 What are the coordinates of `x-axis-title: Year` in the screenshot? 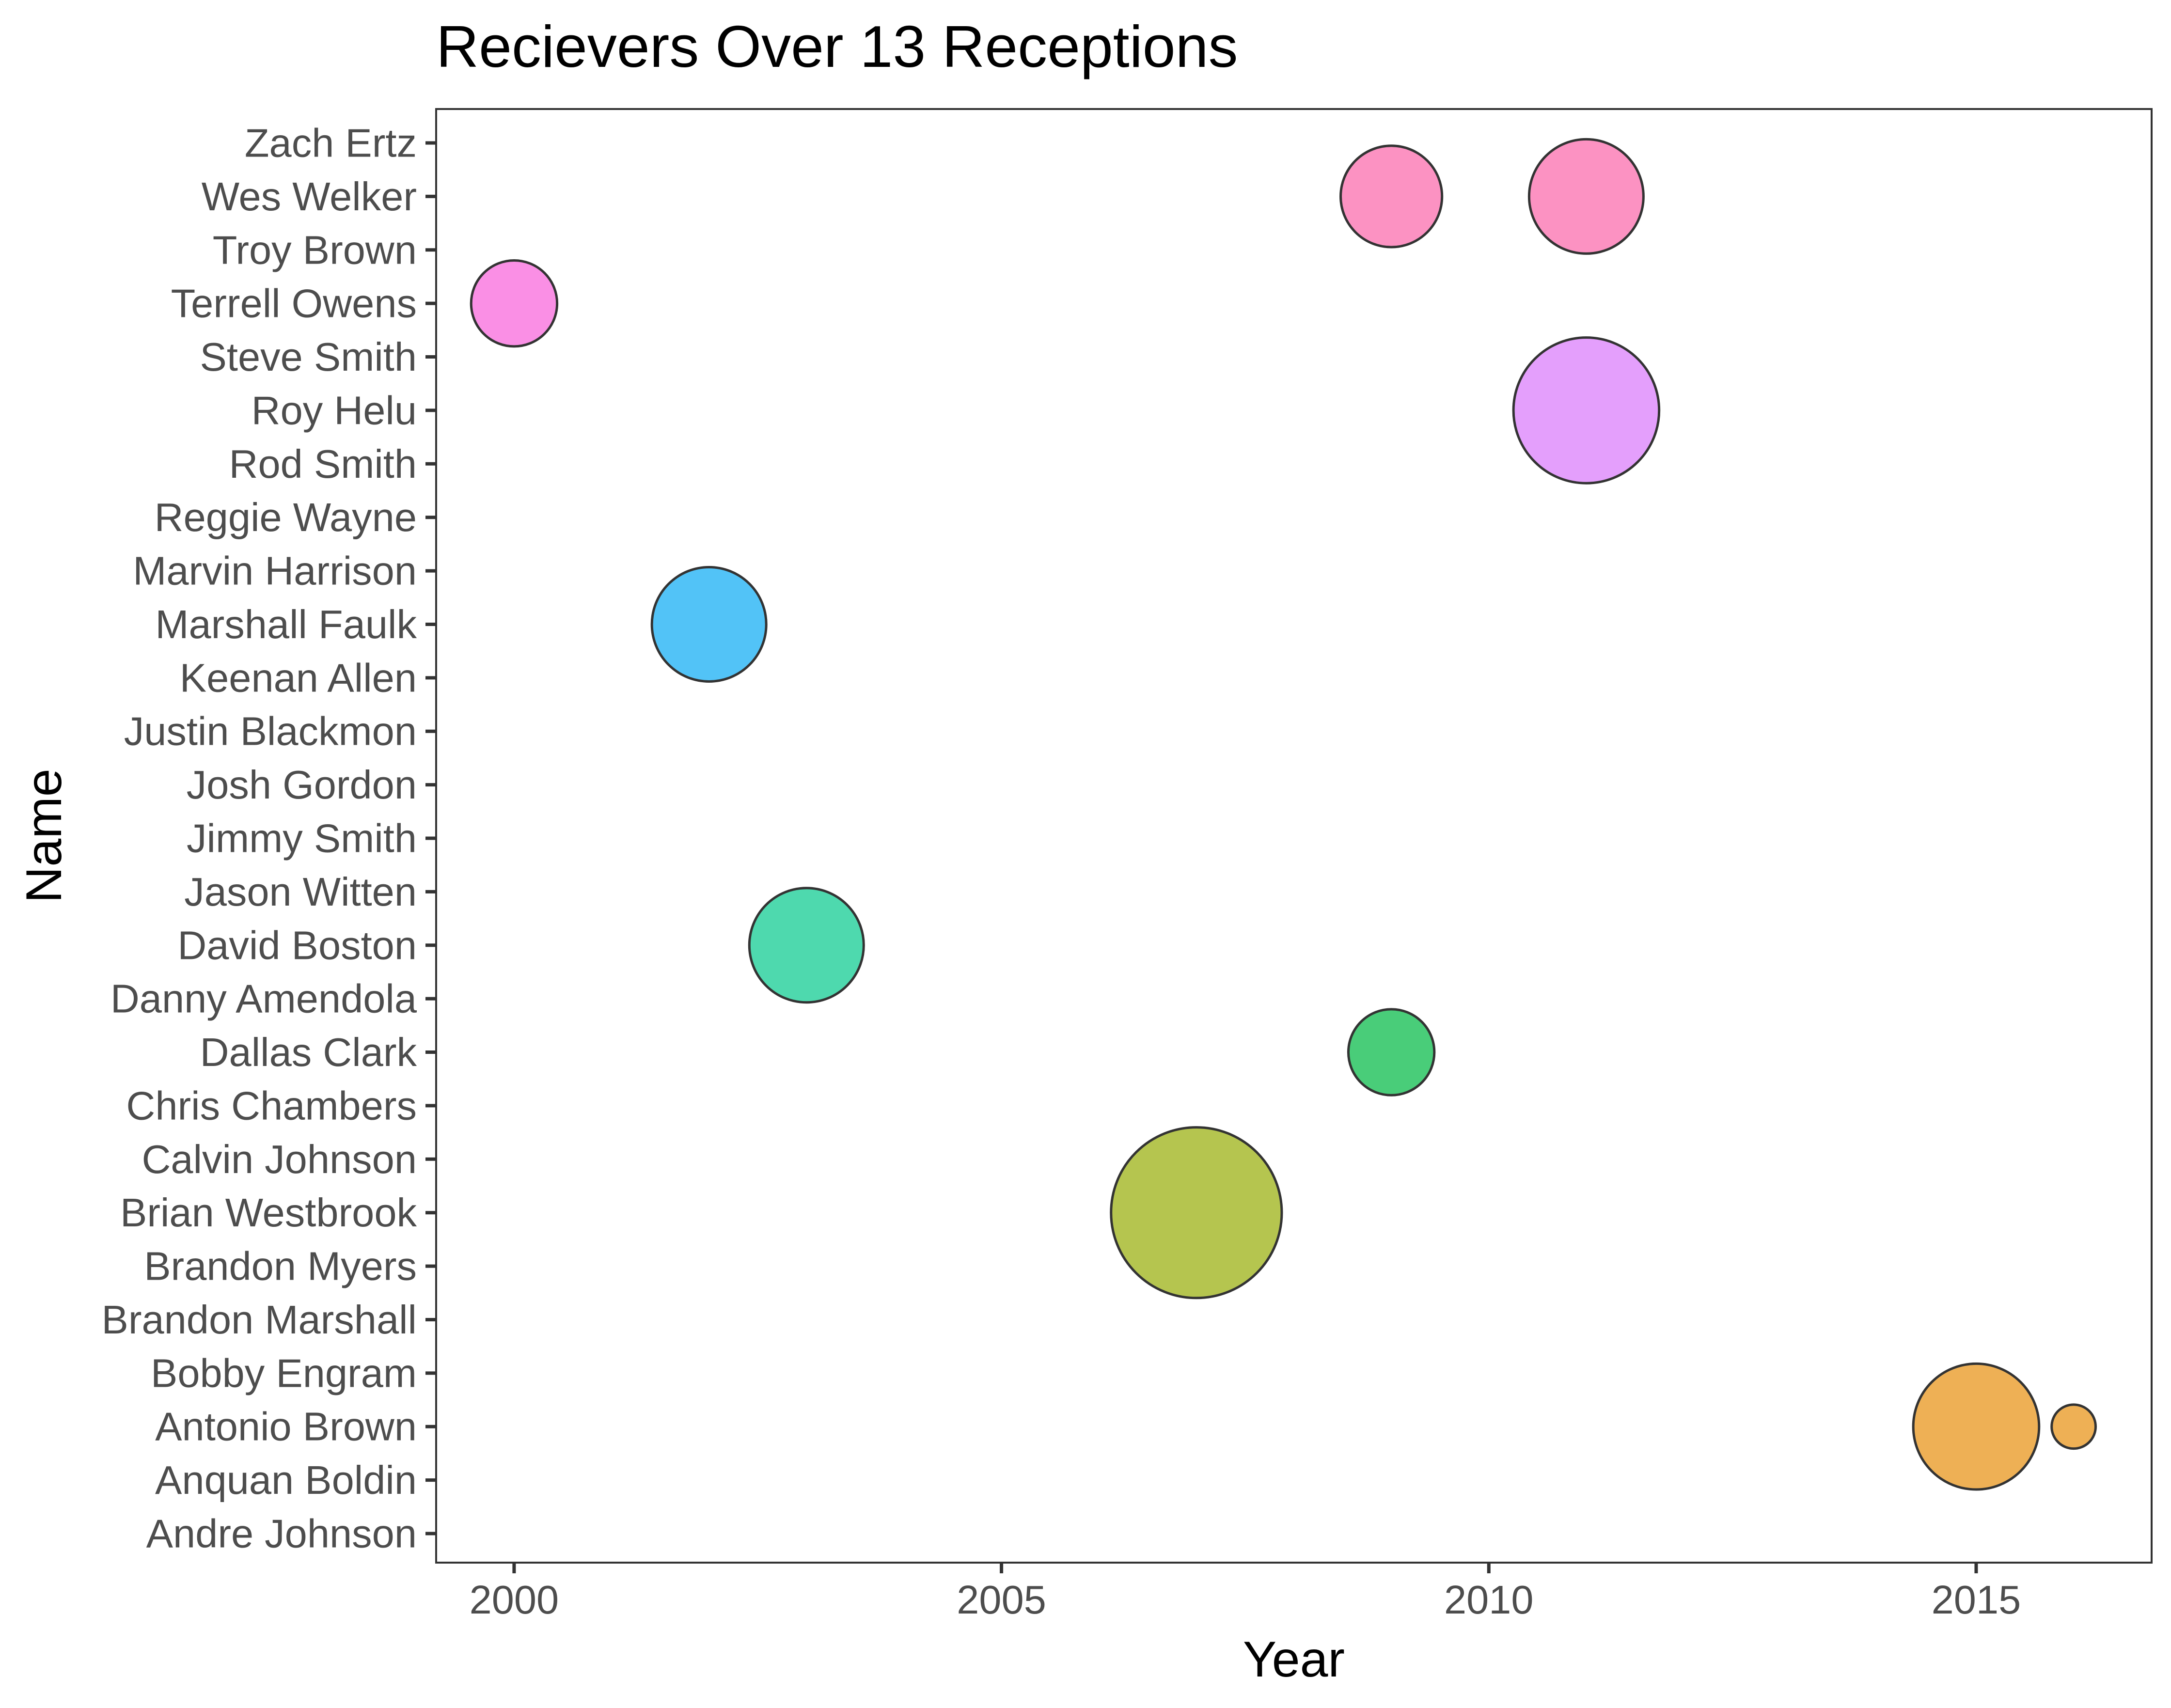 It's located at (1294, 1659).